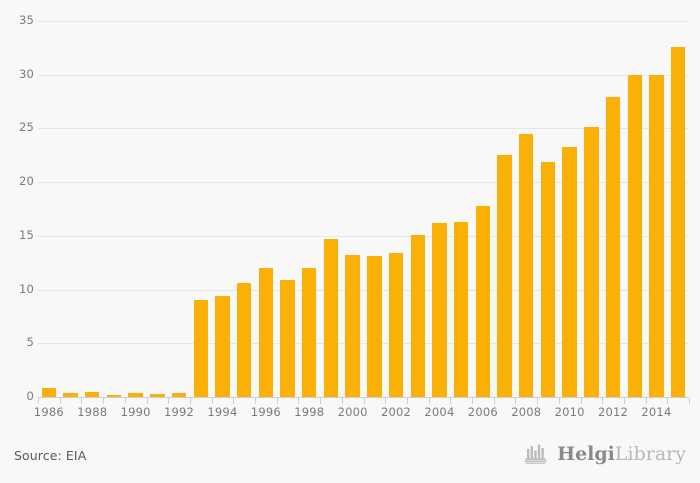 This screenshot has width=700, height=483. I want to click on bar-1987, so click(70, 394).